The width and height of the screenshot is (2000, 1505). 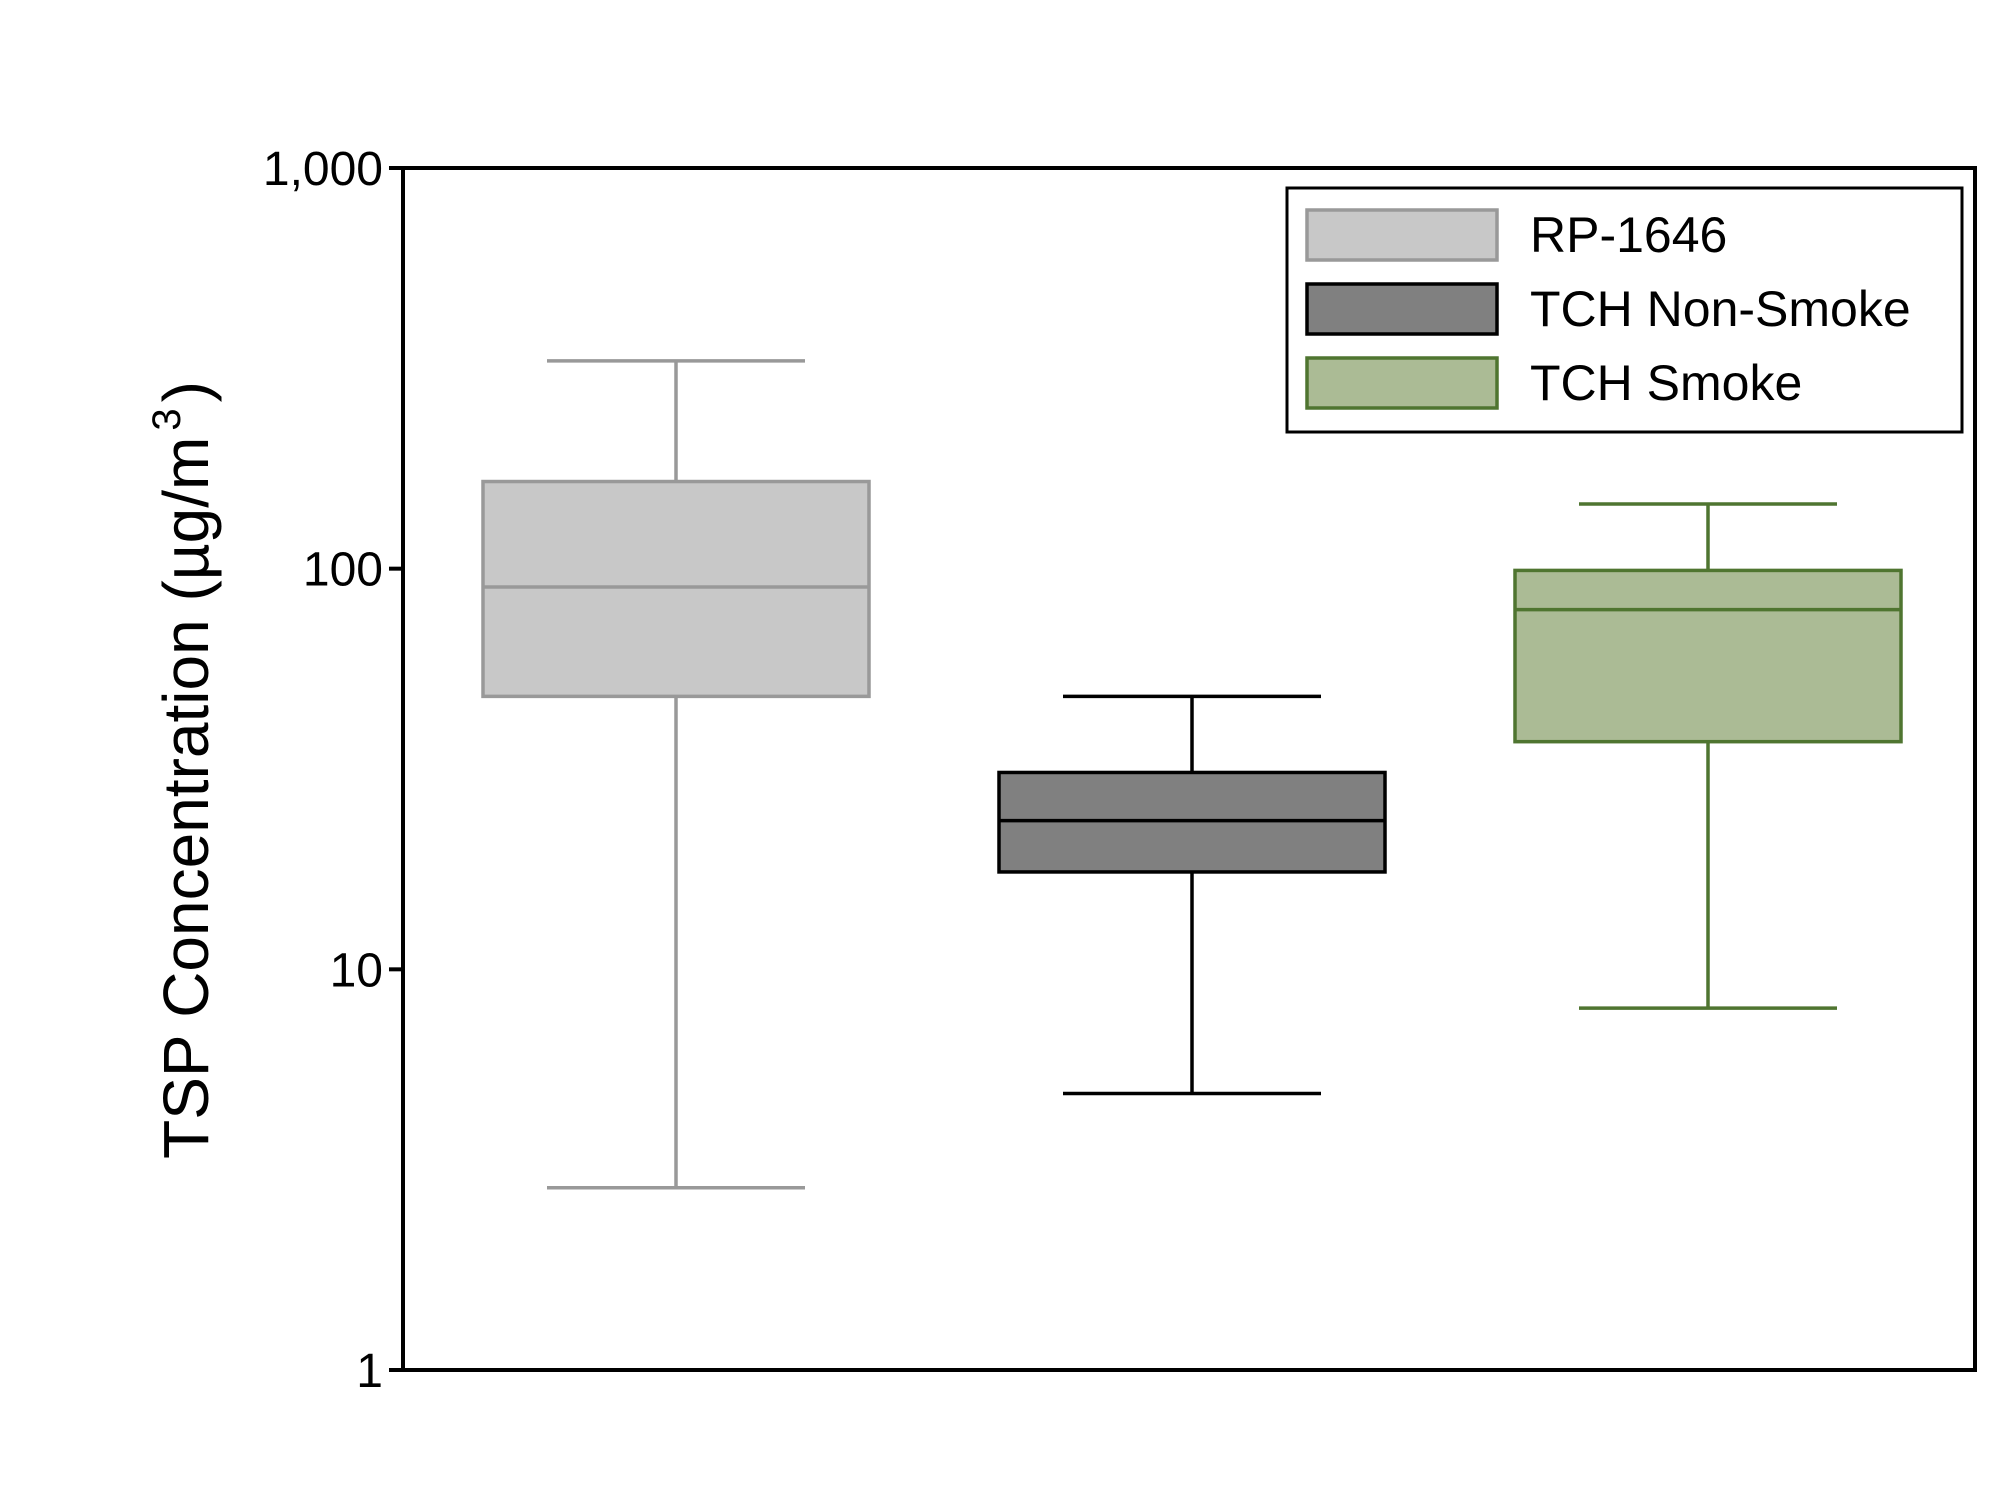 I want to click on y-tick-label: 1, so click(x=369, y=1371).